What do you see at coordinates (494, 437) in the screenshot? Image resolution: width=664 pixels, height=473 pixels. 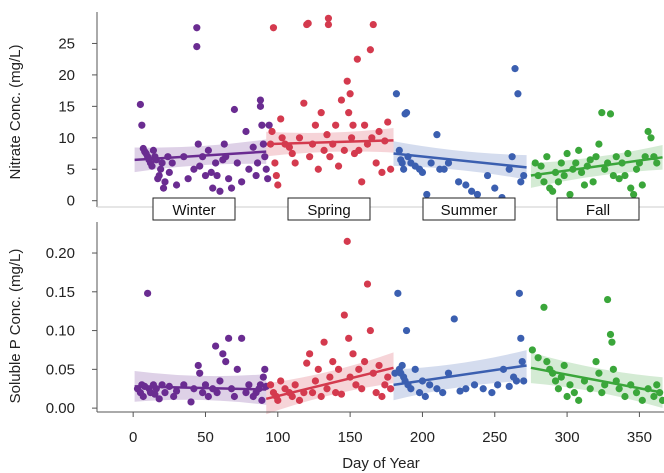 I see `x-tick-label: 250` at bounding box center [494, 437].